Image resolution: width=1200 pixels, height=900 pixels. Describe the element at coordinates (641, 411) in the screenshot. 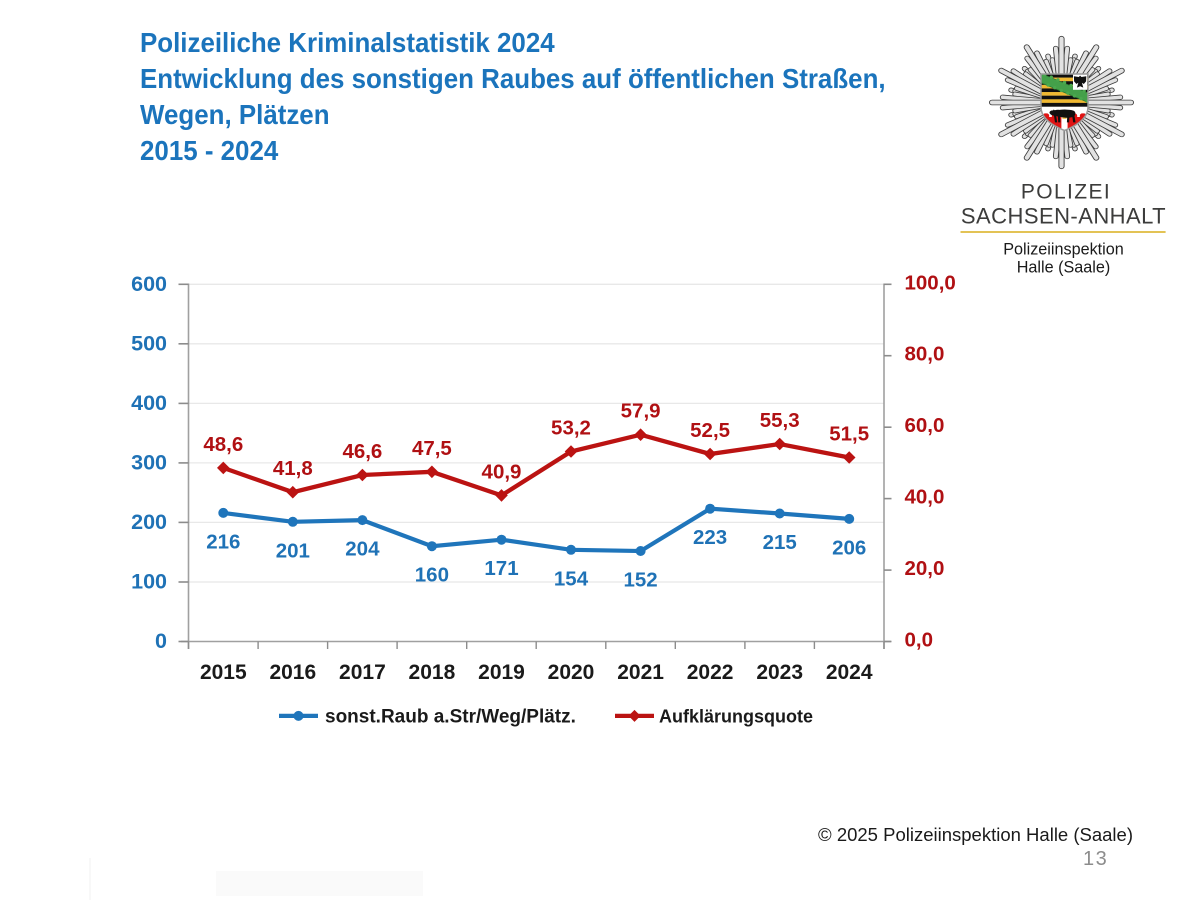

I see `svg-text: 57,9` at that location.